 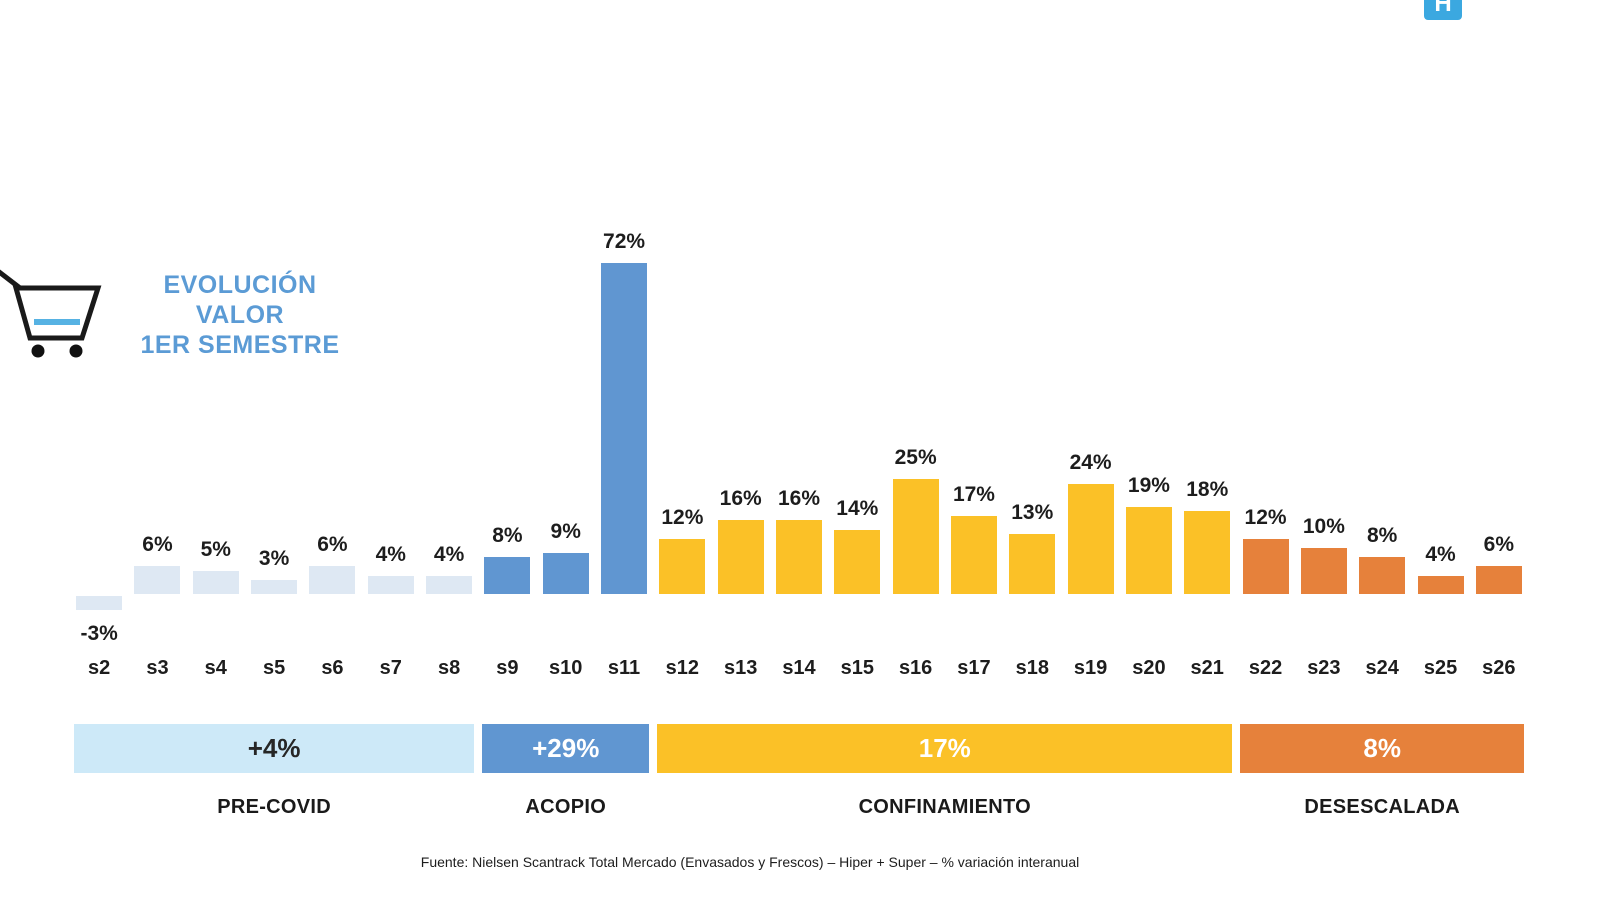 I want to click on chart-title: EVOLUCIÓN VALOR 1ER SEMESTRE, so click(x=240, y=315).